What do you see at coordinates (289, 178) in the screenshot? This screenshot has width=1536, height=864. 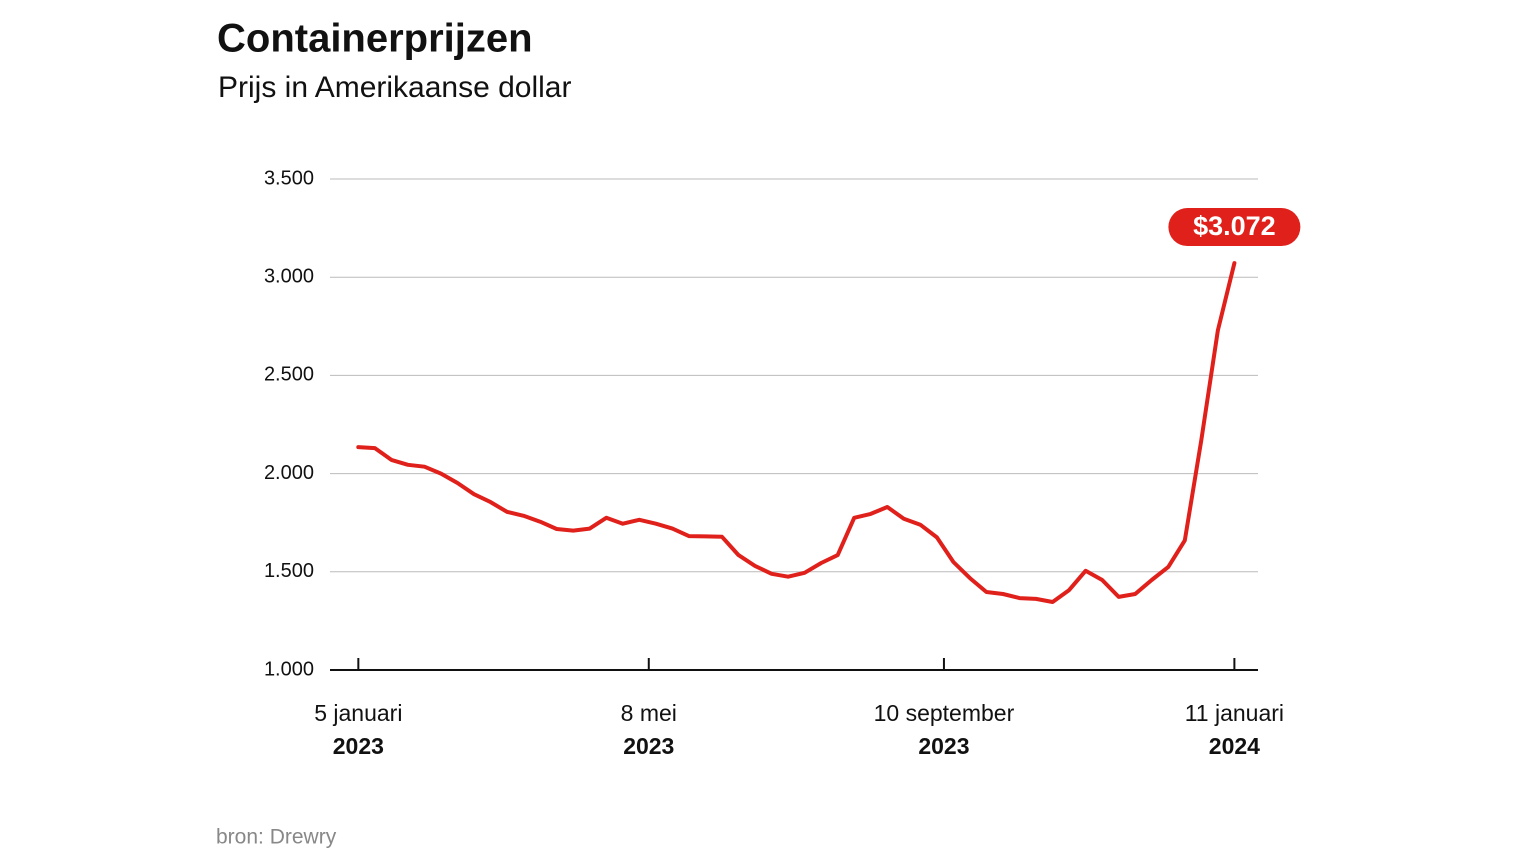 I see `y-tick-label: 3.500` at bounding box center [289, 178].